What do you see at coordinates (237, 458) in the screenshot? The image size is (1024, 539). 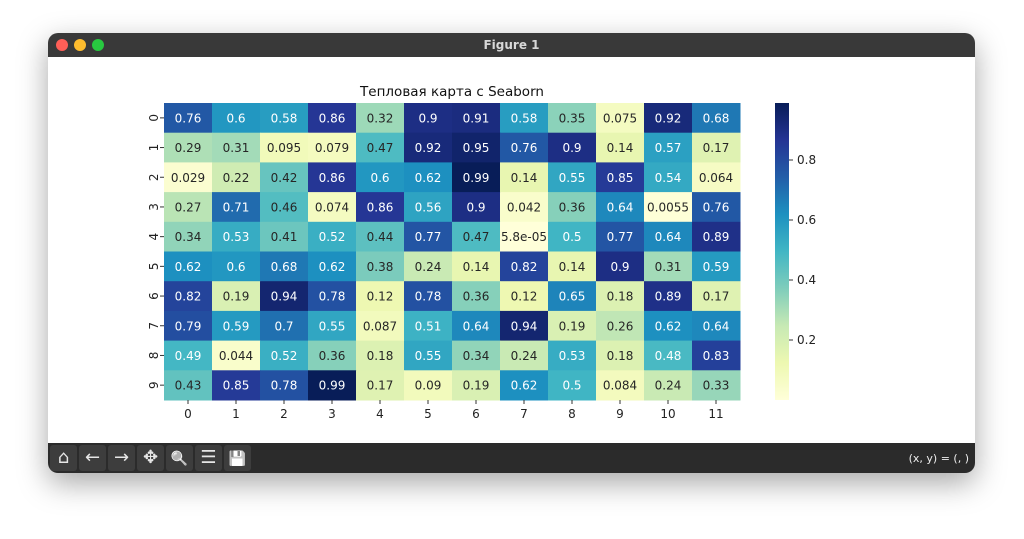 I see `save-button: 💾` at bounding box center [237, 458].